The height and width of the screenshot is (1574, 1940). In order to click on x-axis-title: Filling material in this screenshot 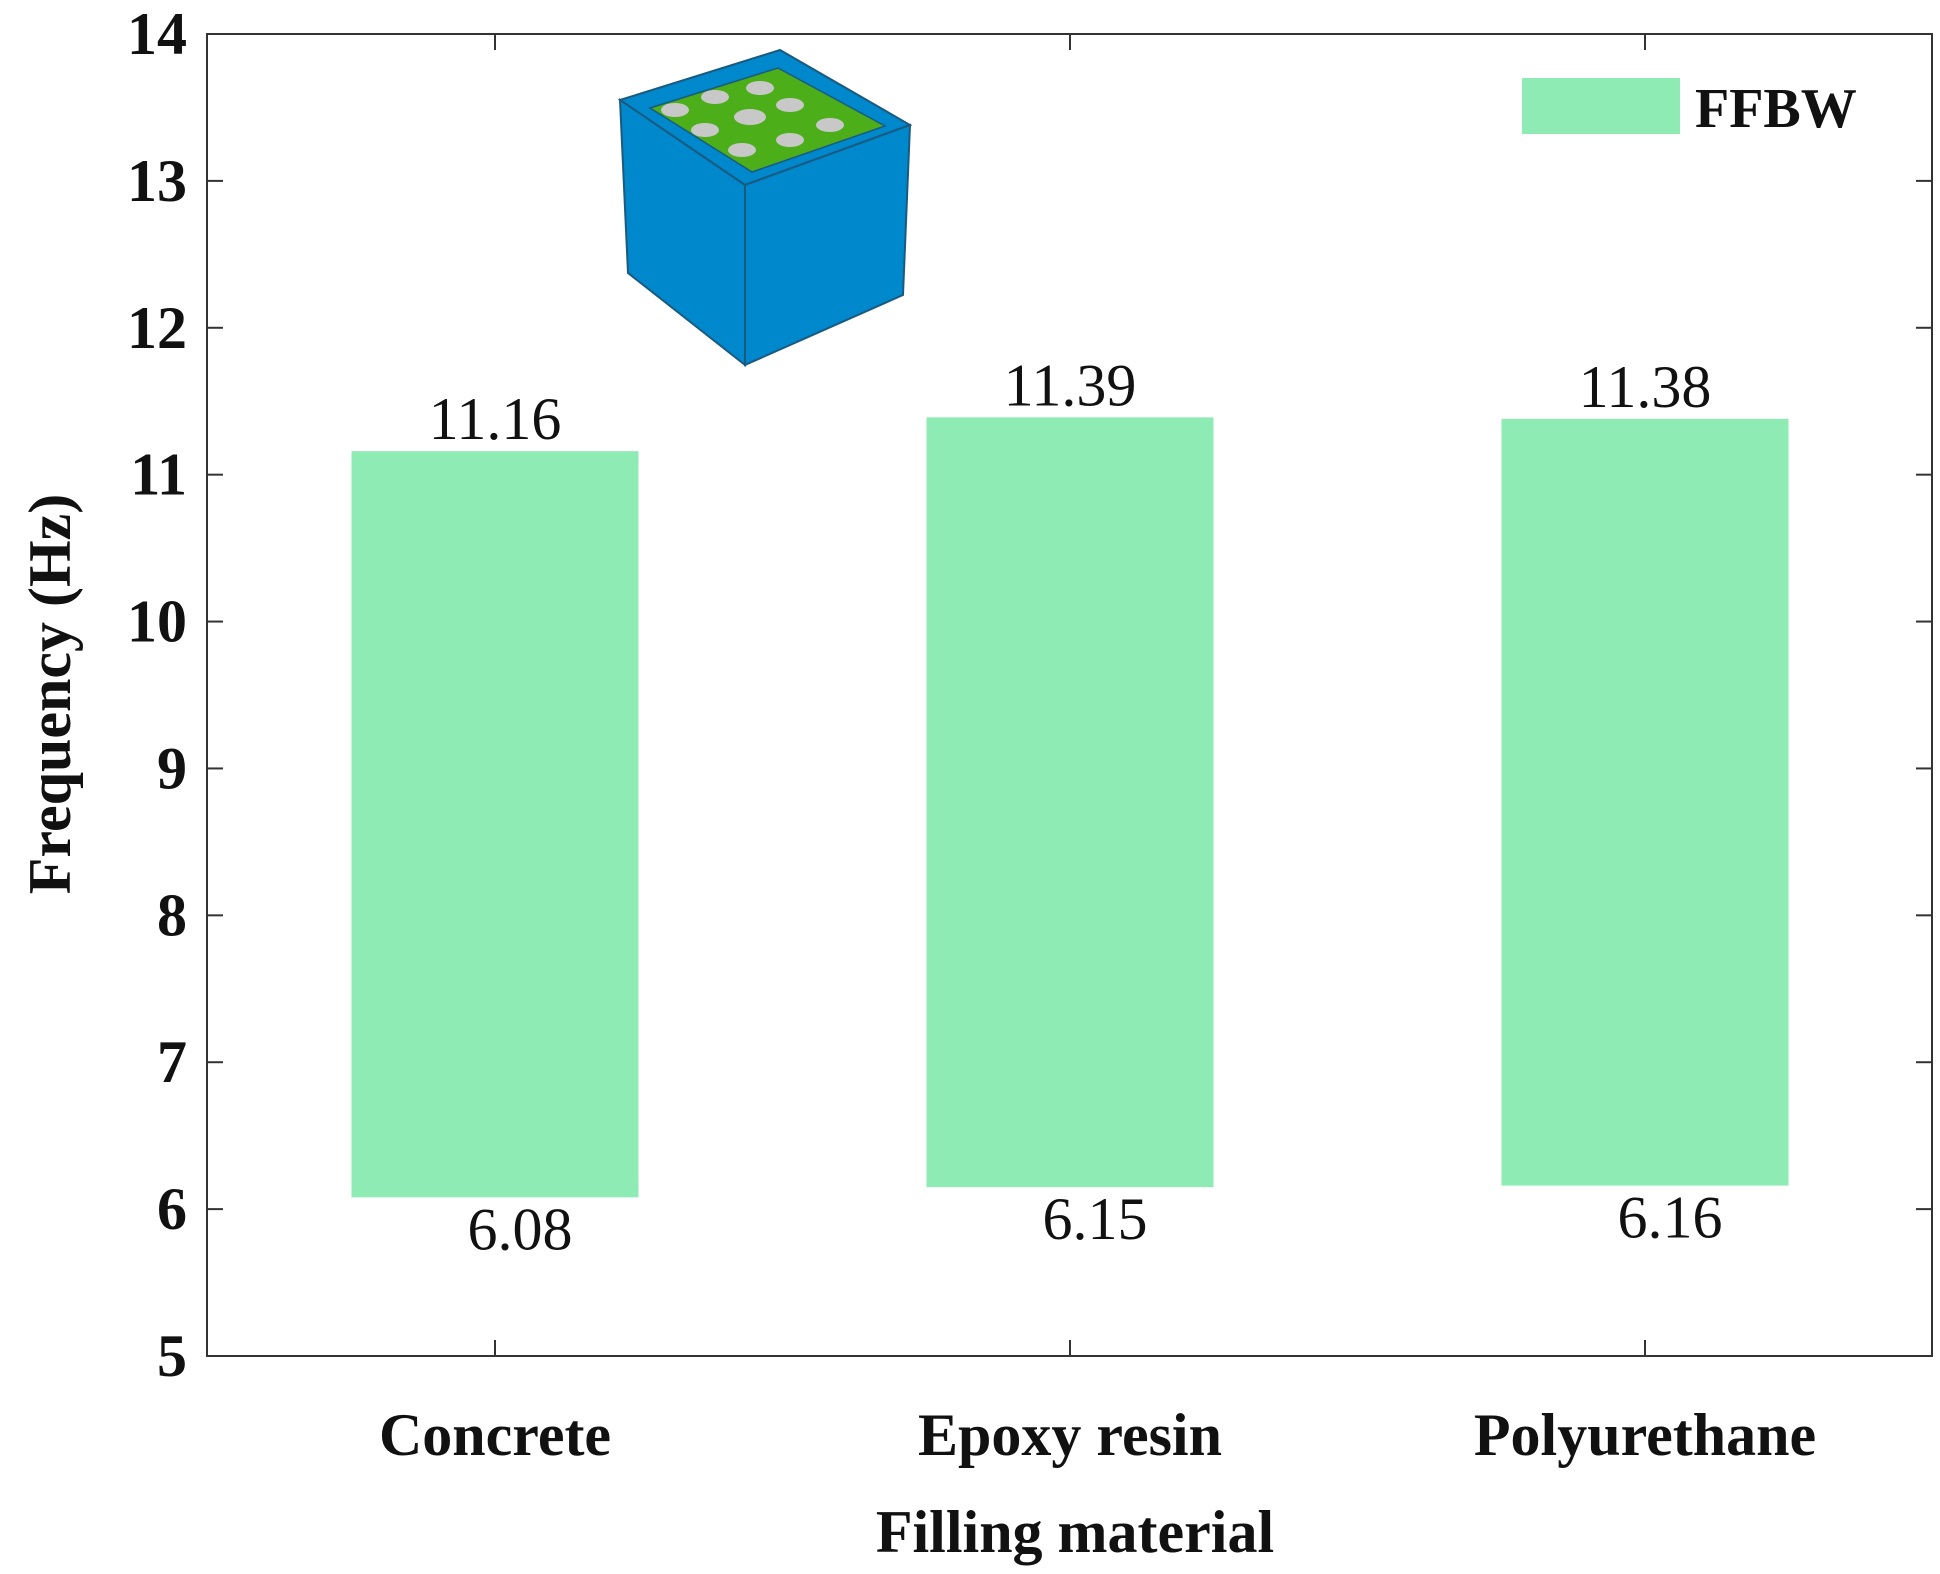, I will do `click(1075, 1532)`.